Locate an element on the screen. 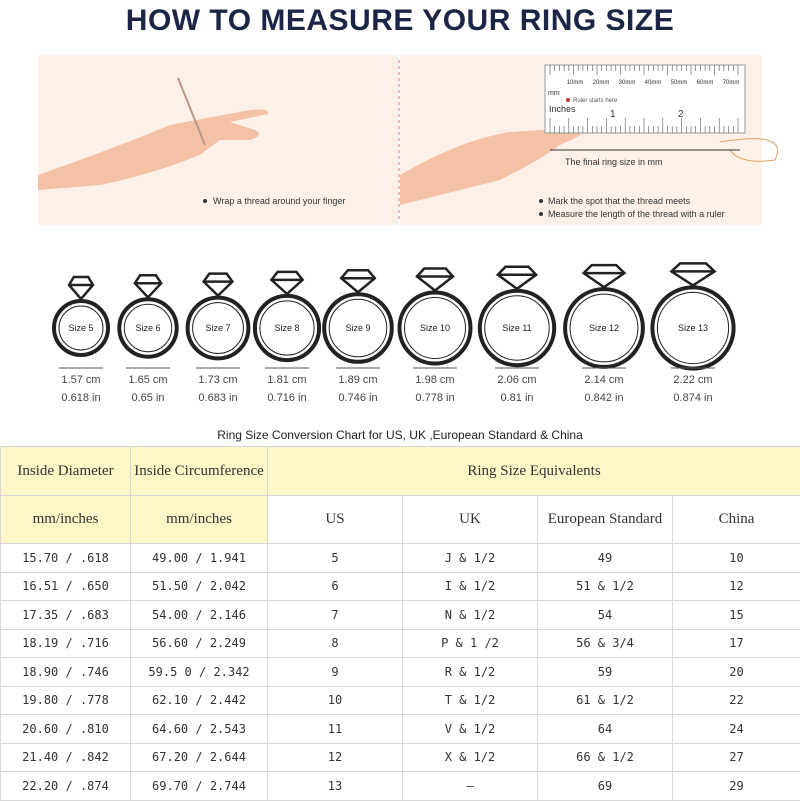  ruler-inch-label: 1 is located at coordinates (613, 114).